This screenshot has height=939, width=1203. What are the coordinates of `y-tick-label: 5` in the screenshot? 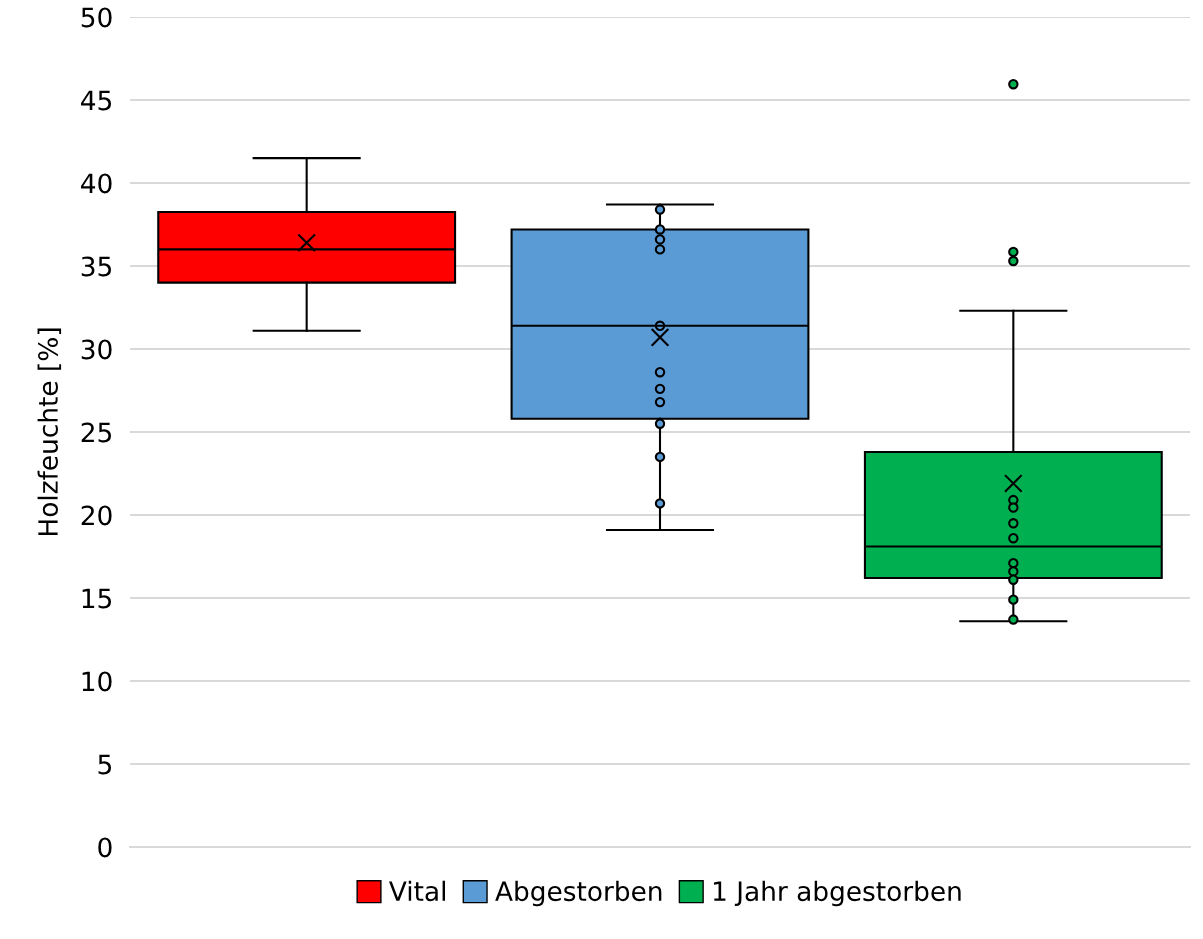 It's located at (105, 764).